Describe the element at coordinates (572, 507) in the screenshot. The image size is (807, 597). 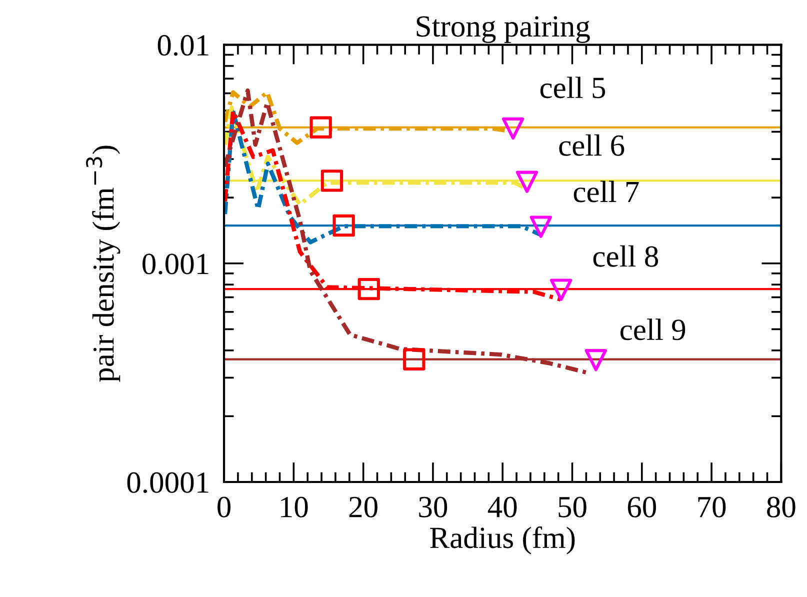
I see `x-tick-label: 50` at that location.